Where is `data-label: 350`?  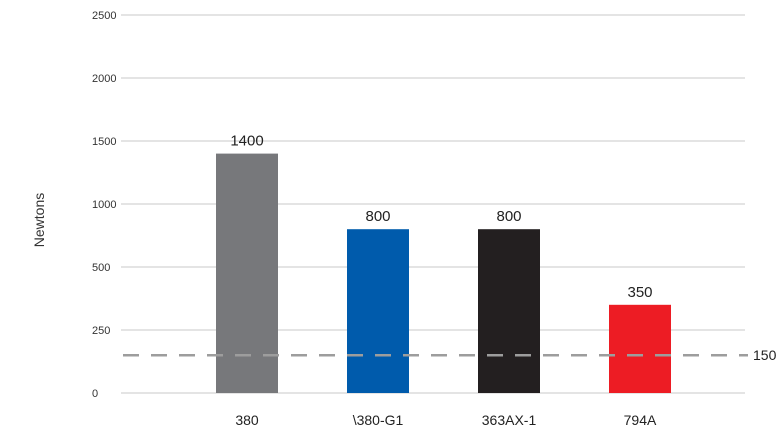 data-label: 350 is located at coordinates (639, 292).